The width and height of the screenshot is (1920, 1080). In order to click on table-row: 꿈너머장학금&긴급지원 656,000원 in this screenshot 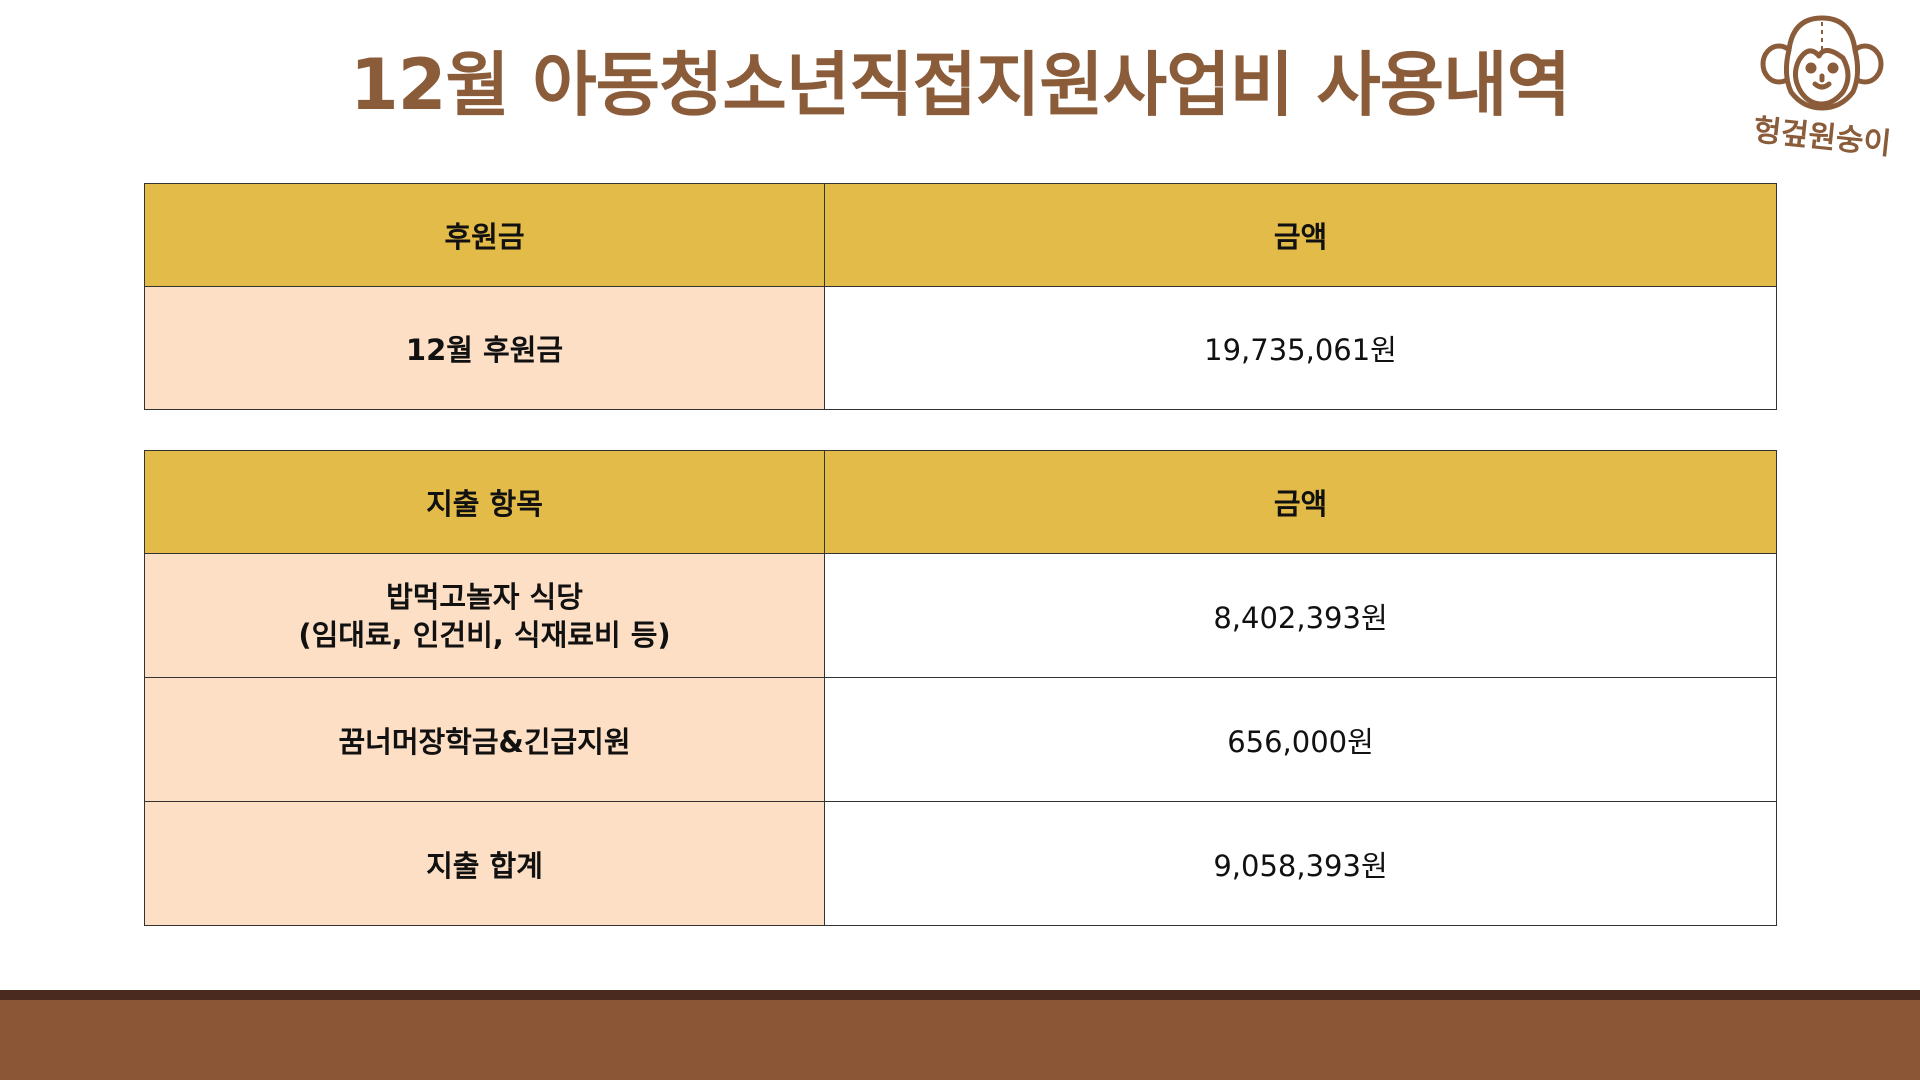, I will do `click(960, 739)`.